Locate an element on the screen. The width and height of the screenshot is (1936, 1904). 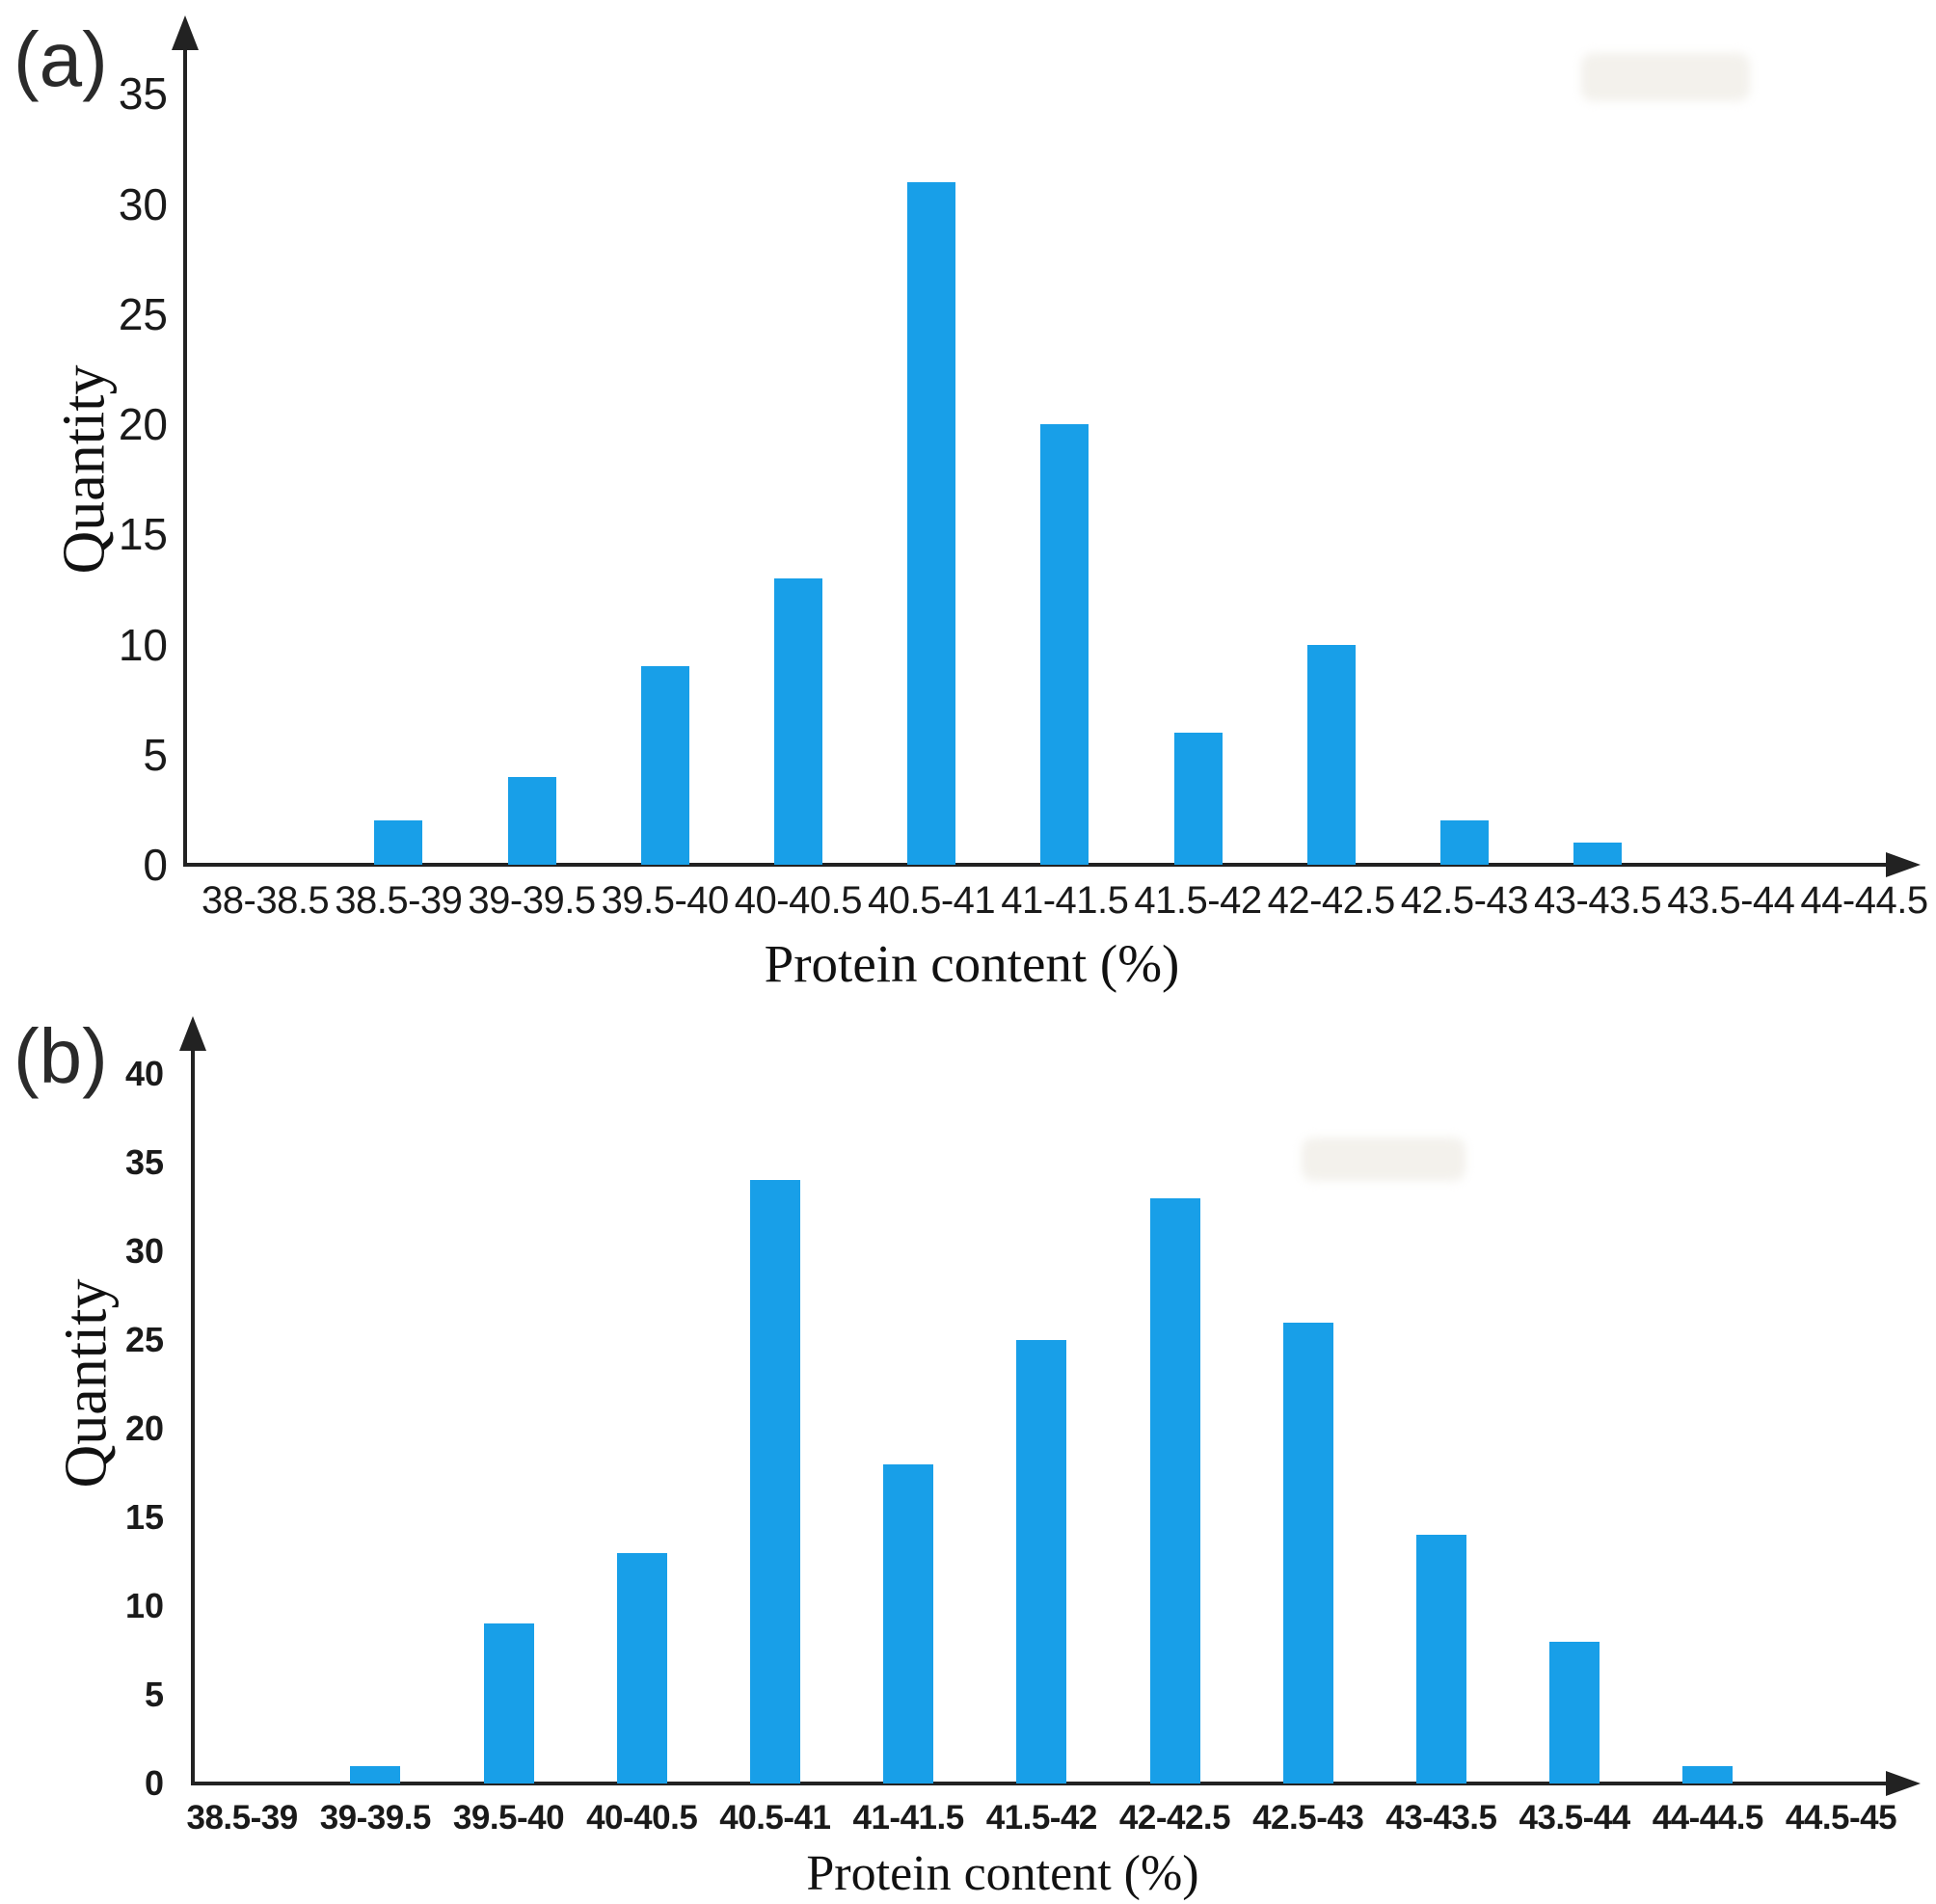
panel-a-label: (a) is located at coordinates (60, 59).